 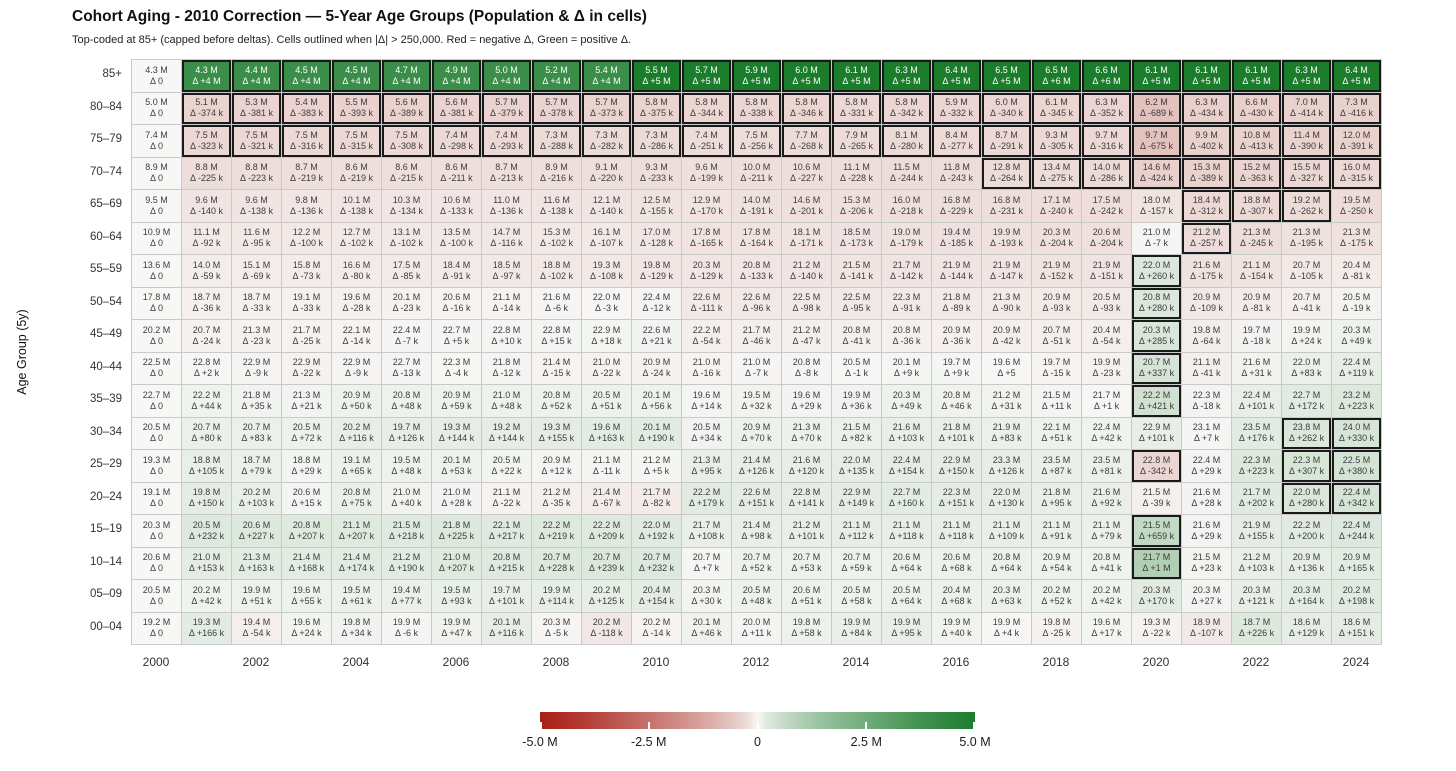 I want to click on cell-delta: Δ +118 k, so click(x=956, y=535).